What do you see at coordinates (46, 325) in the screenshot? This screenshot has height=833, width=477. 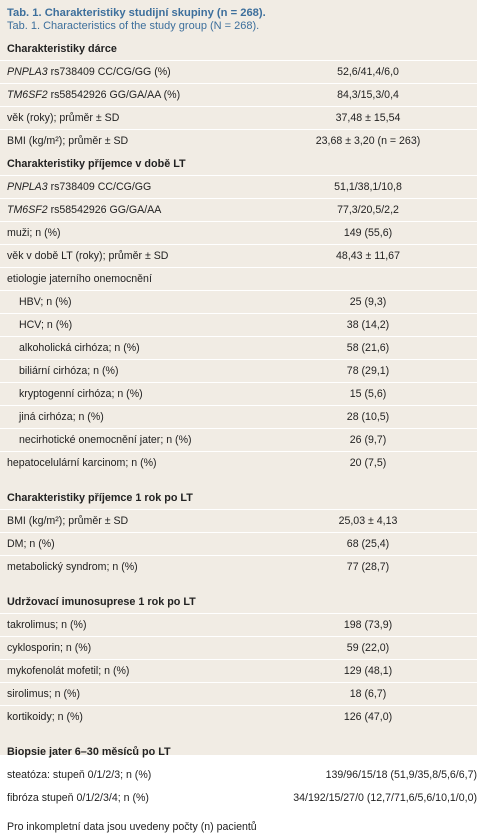 I see `row-label-text: HCV; n (%)` at bounding box center [46, 325].